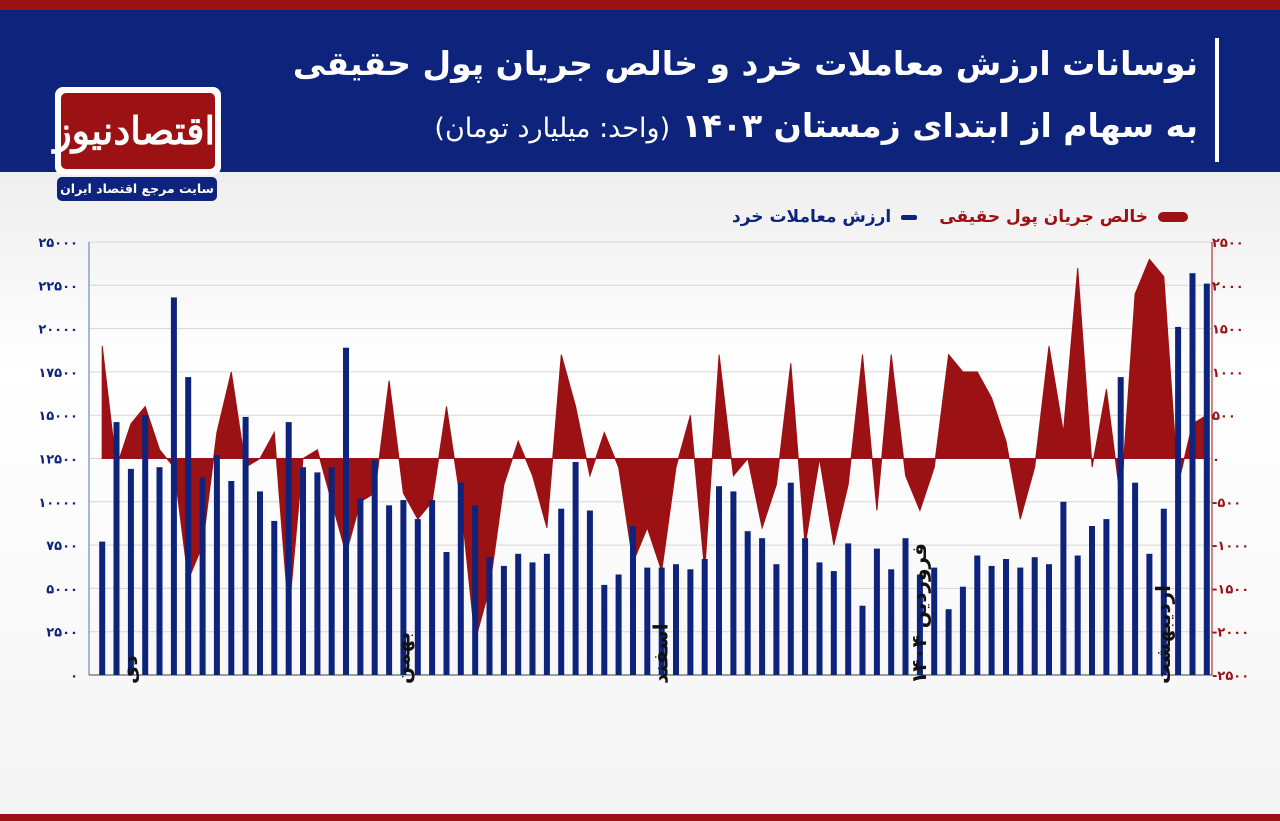  What do you see at coordinates (1224, 416) in the screenshot?
I see `right-axis-tick-label: ۵۰۰` at bounding box center [1224, 416].